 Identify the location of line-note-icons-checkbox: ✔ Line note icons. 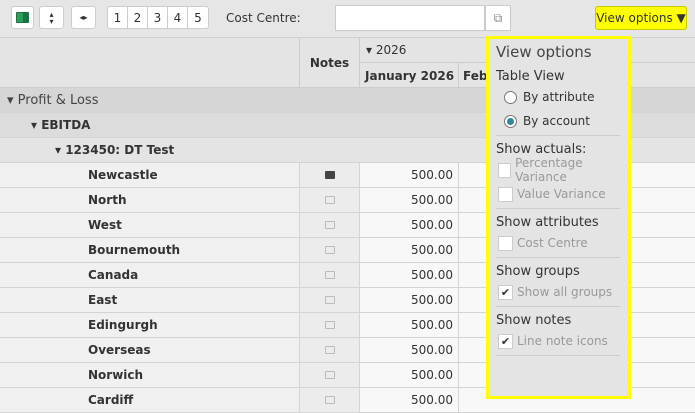
(558, 341).